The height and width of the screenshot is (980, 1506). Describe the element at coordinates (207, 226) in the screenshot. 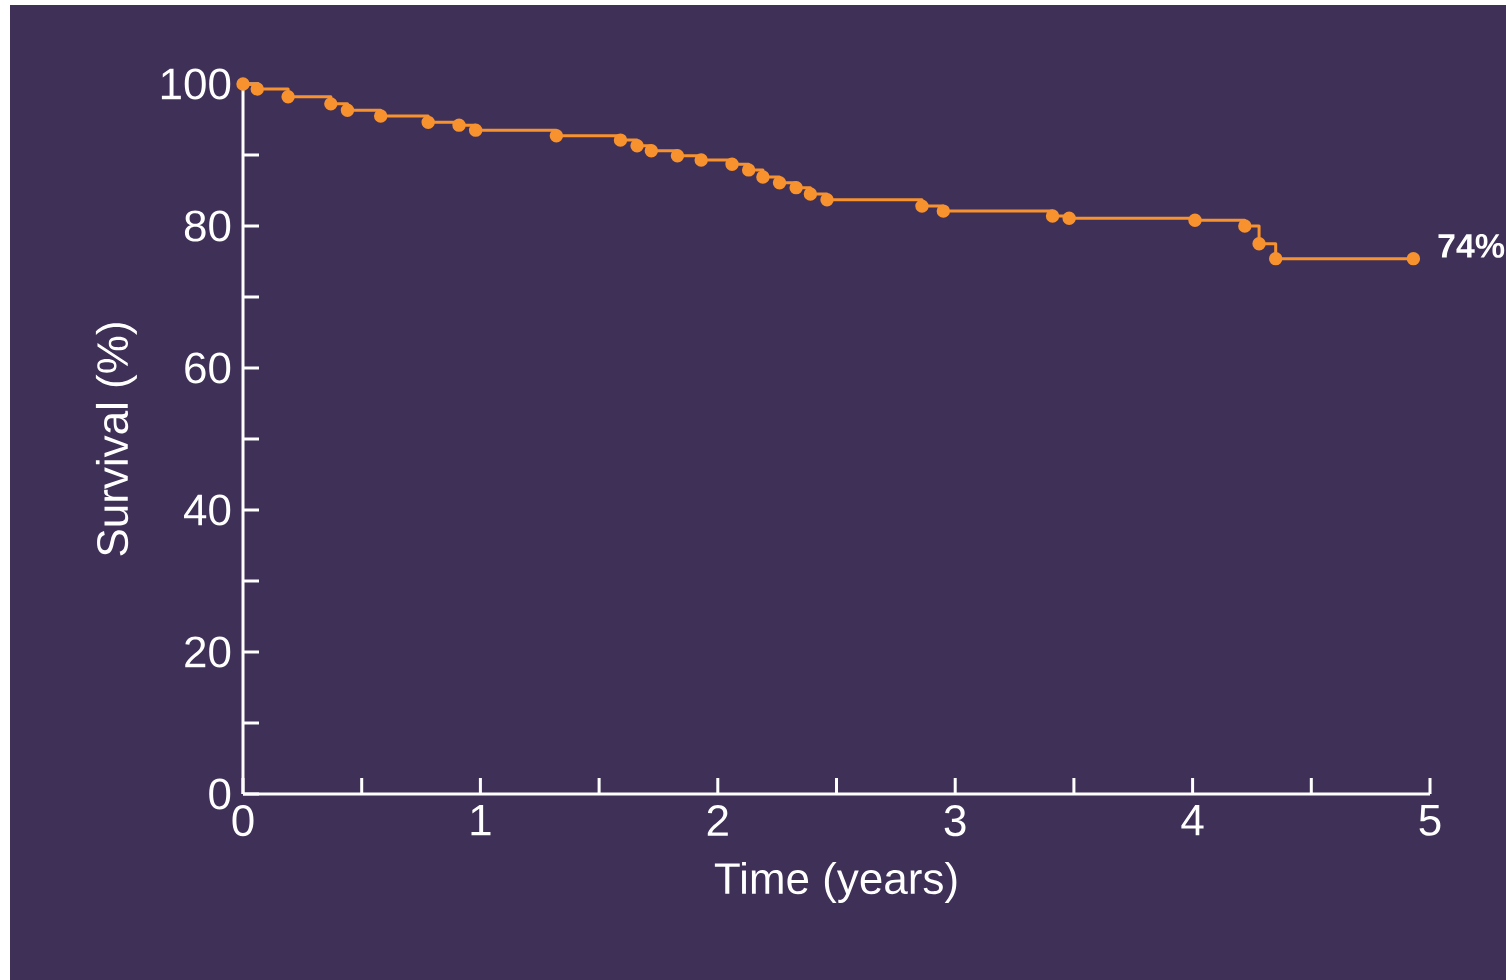

I see `y-tick-label: 80` at that location.